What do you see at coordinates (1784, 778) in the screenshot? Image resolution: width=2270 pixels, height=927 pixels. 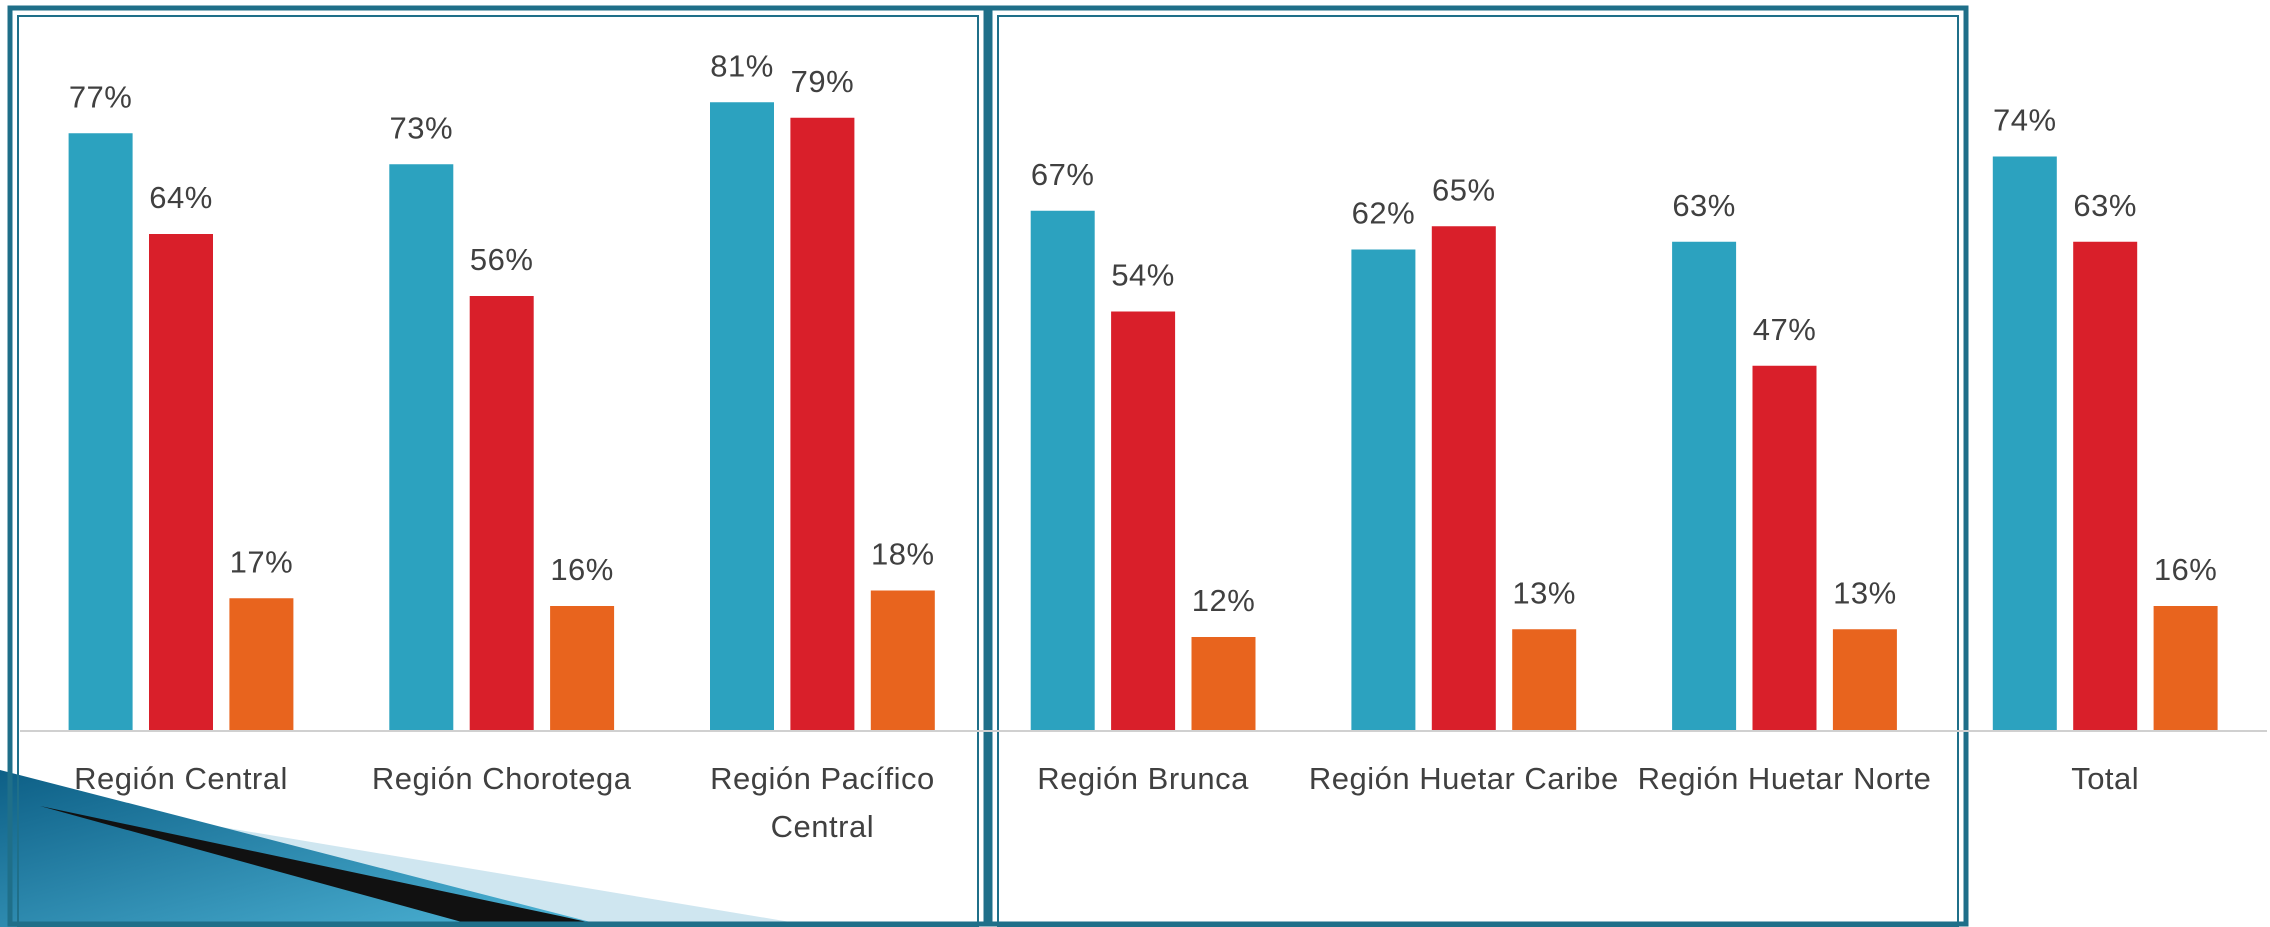 I see `x-tick-label: Región Huetar Norte` at bounding box center [1784, 778].